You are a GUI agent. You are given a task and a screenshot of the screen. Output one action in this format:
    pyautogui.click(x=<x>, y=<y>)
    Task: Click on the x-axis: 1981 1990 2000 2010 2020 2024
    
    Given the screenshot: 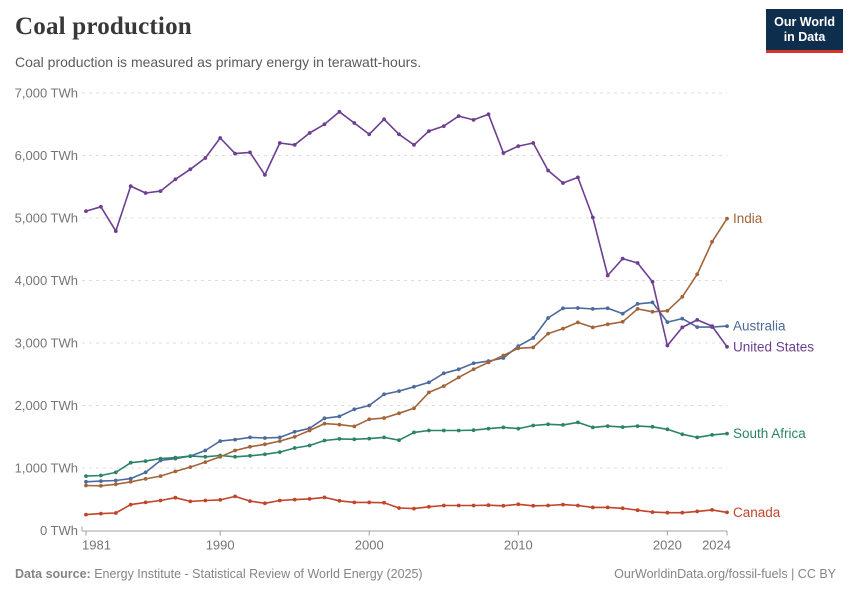 What is the action you would take?
    pyautogui.click(x=406, y=539)
    